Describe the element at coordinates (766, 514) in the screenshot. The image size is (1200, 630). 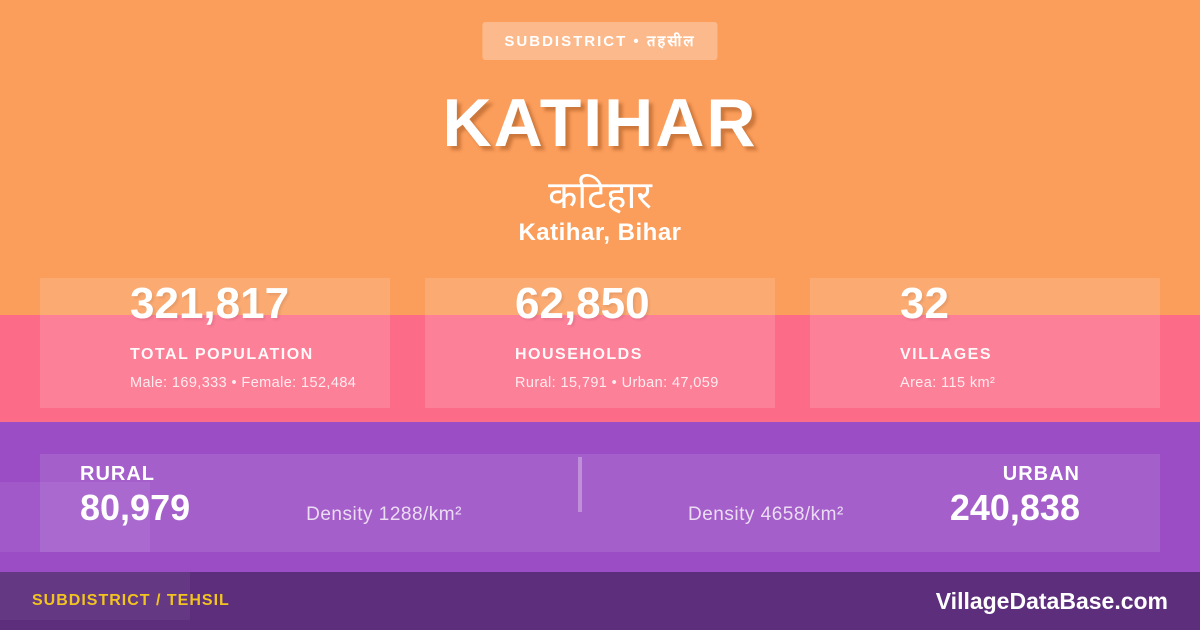
I see `urban-density: Density 4658/km²` at that location.